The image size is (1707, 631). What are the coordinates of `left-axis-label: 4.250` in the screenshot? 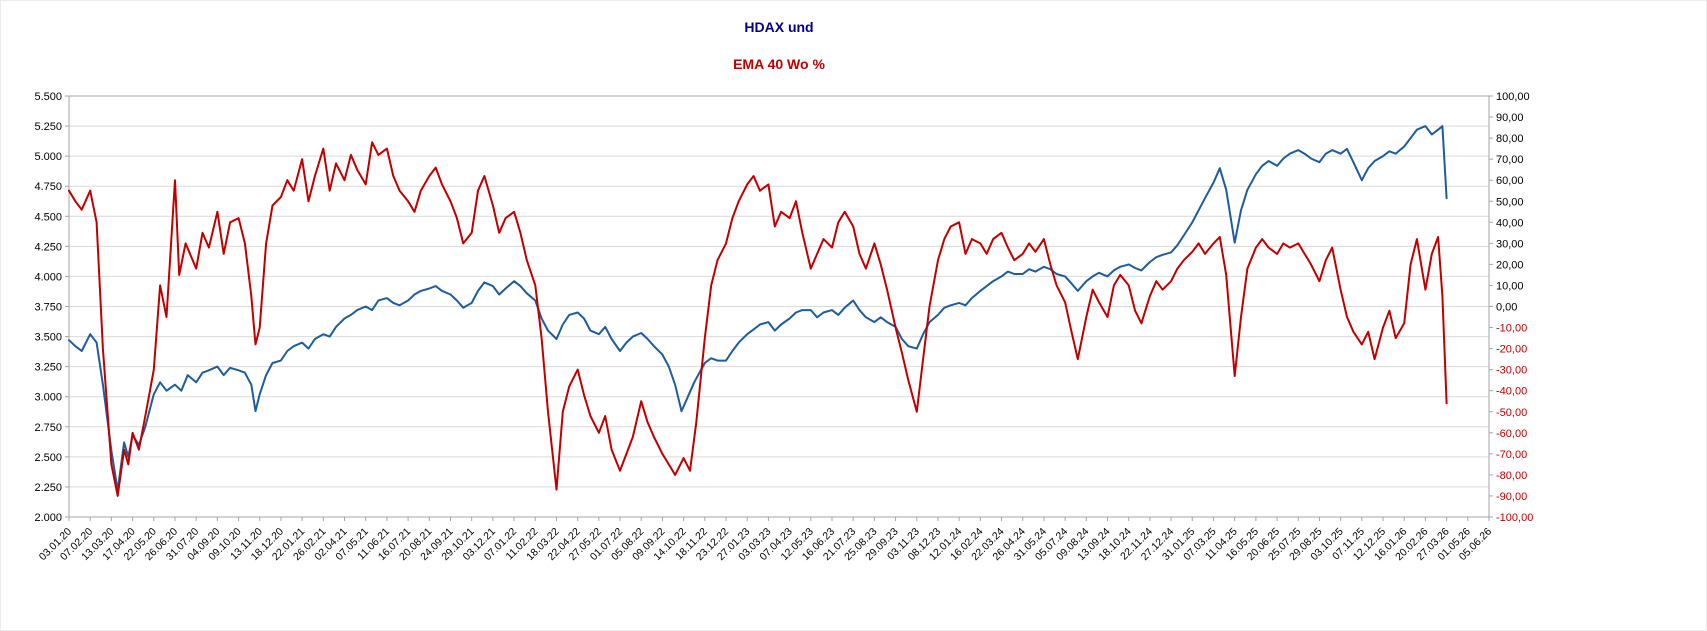 It's located at (48, 247).